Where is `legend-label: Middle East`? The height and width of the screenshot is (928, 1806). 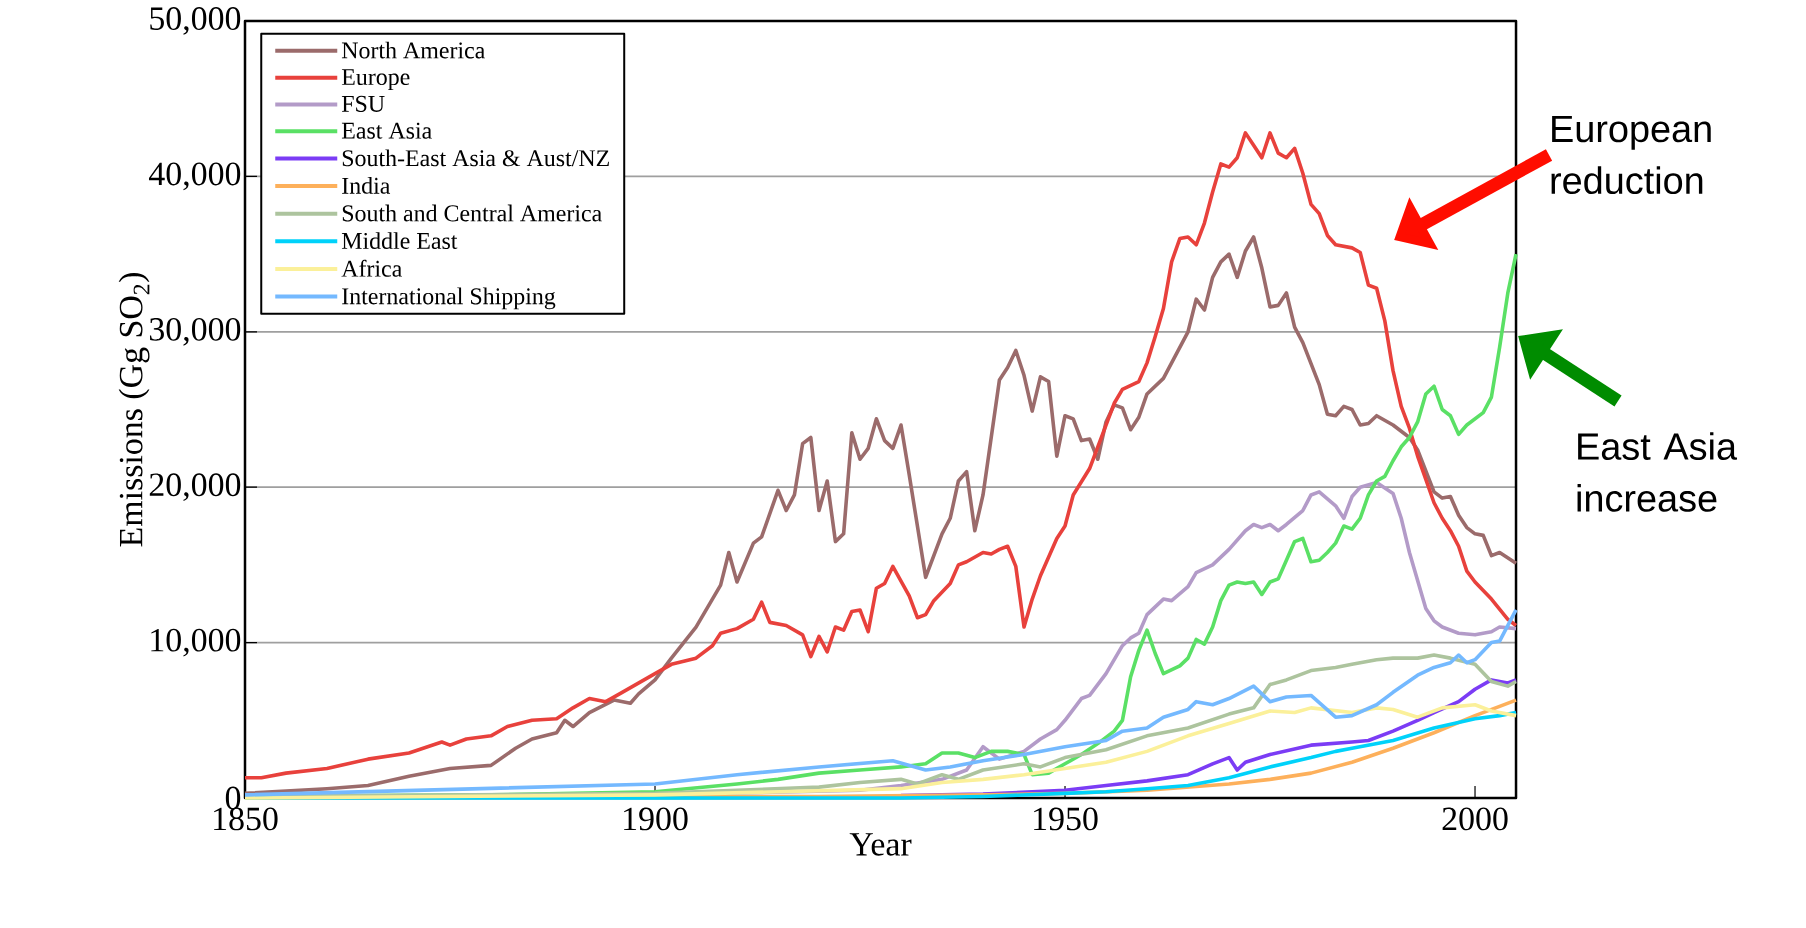
legend-label: Middle East is located at coordinates (399, 240).